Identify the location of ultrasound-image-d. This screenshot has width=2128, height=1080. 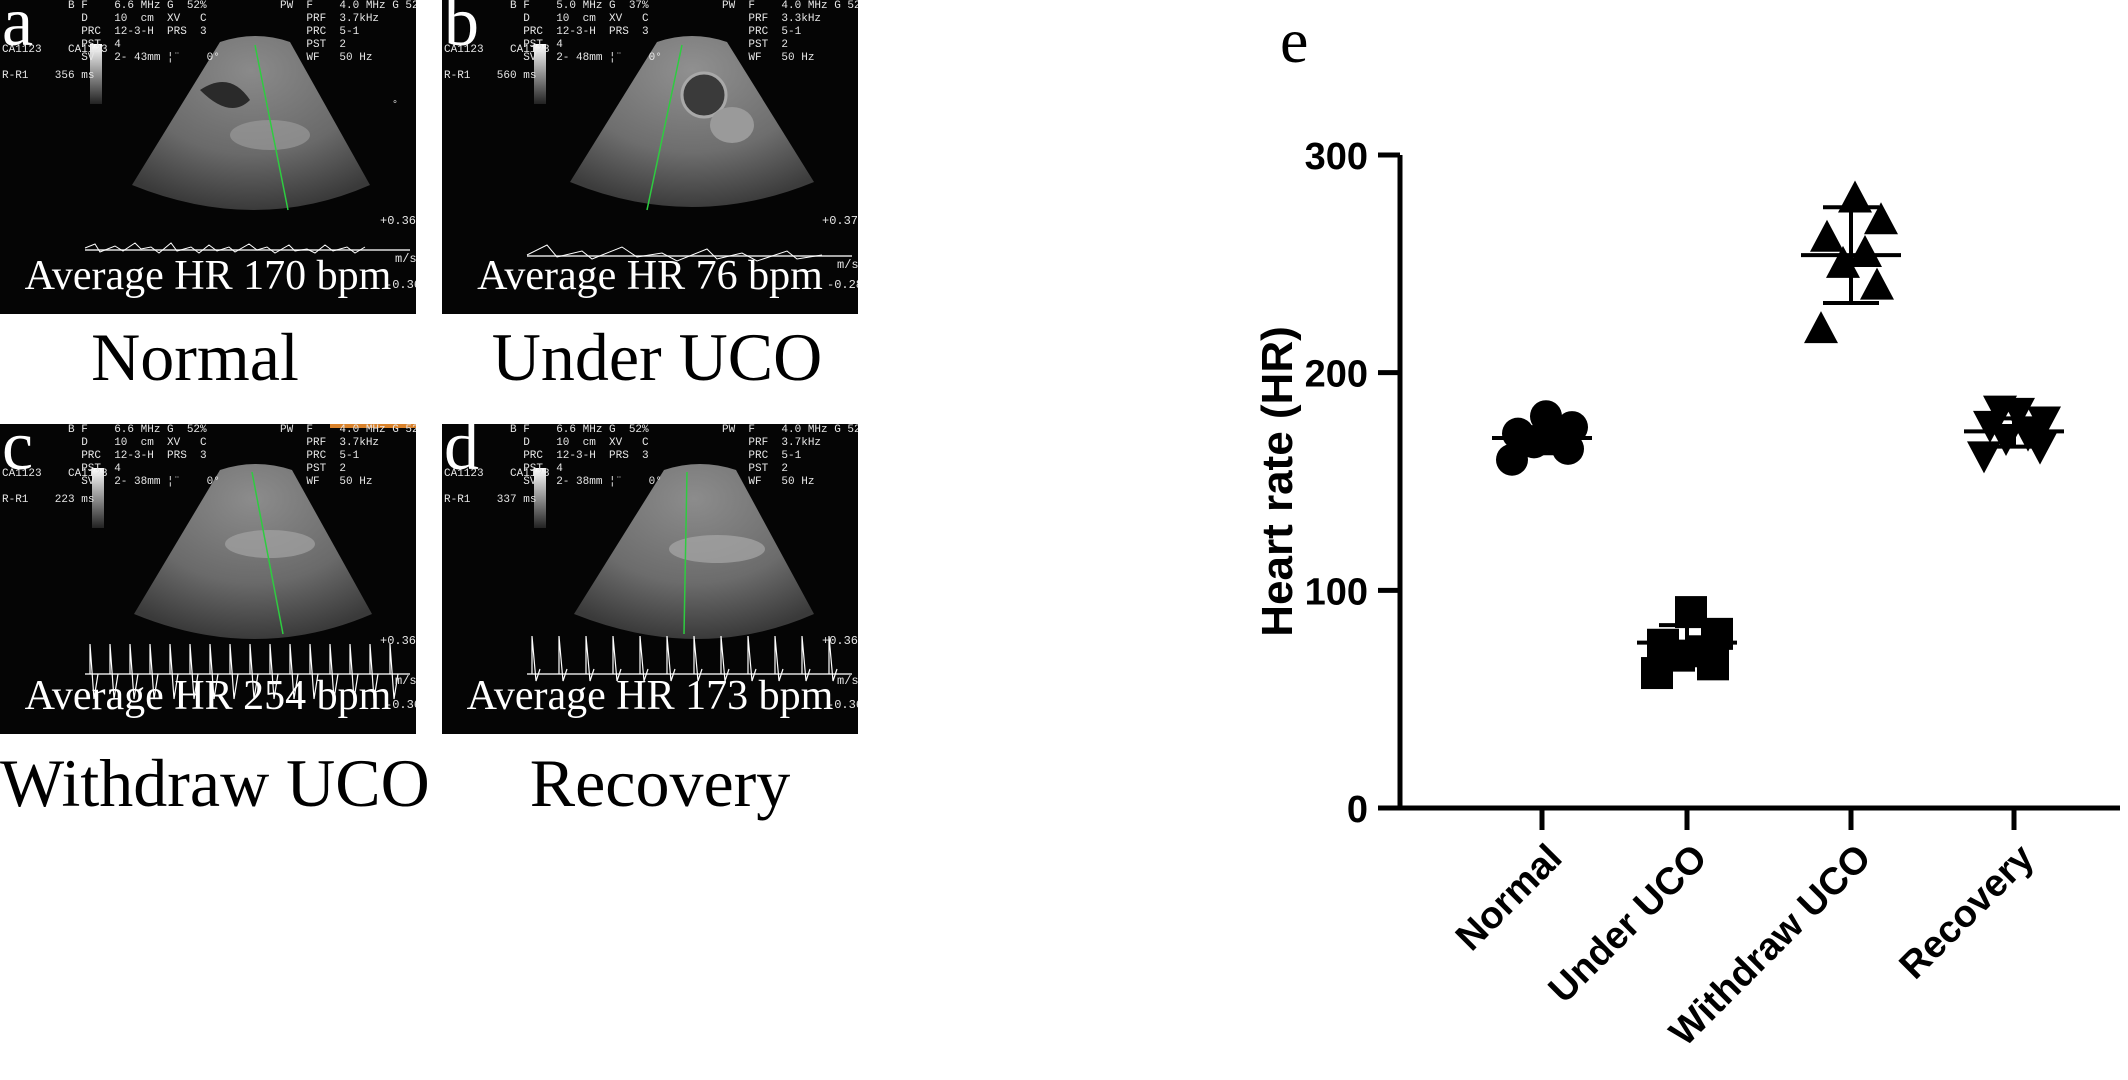
(689, 573).